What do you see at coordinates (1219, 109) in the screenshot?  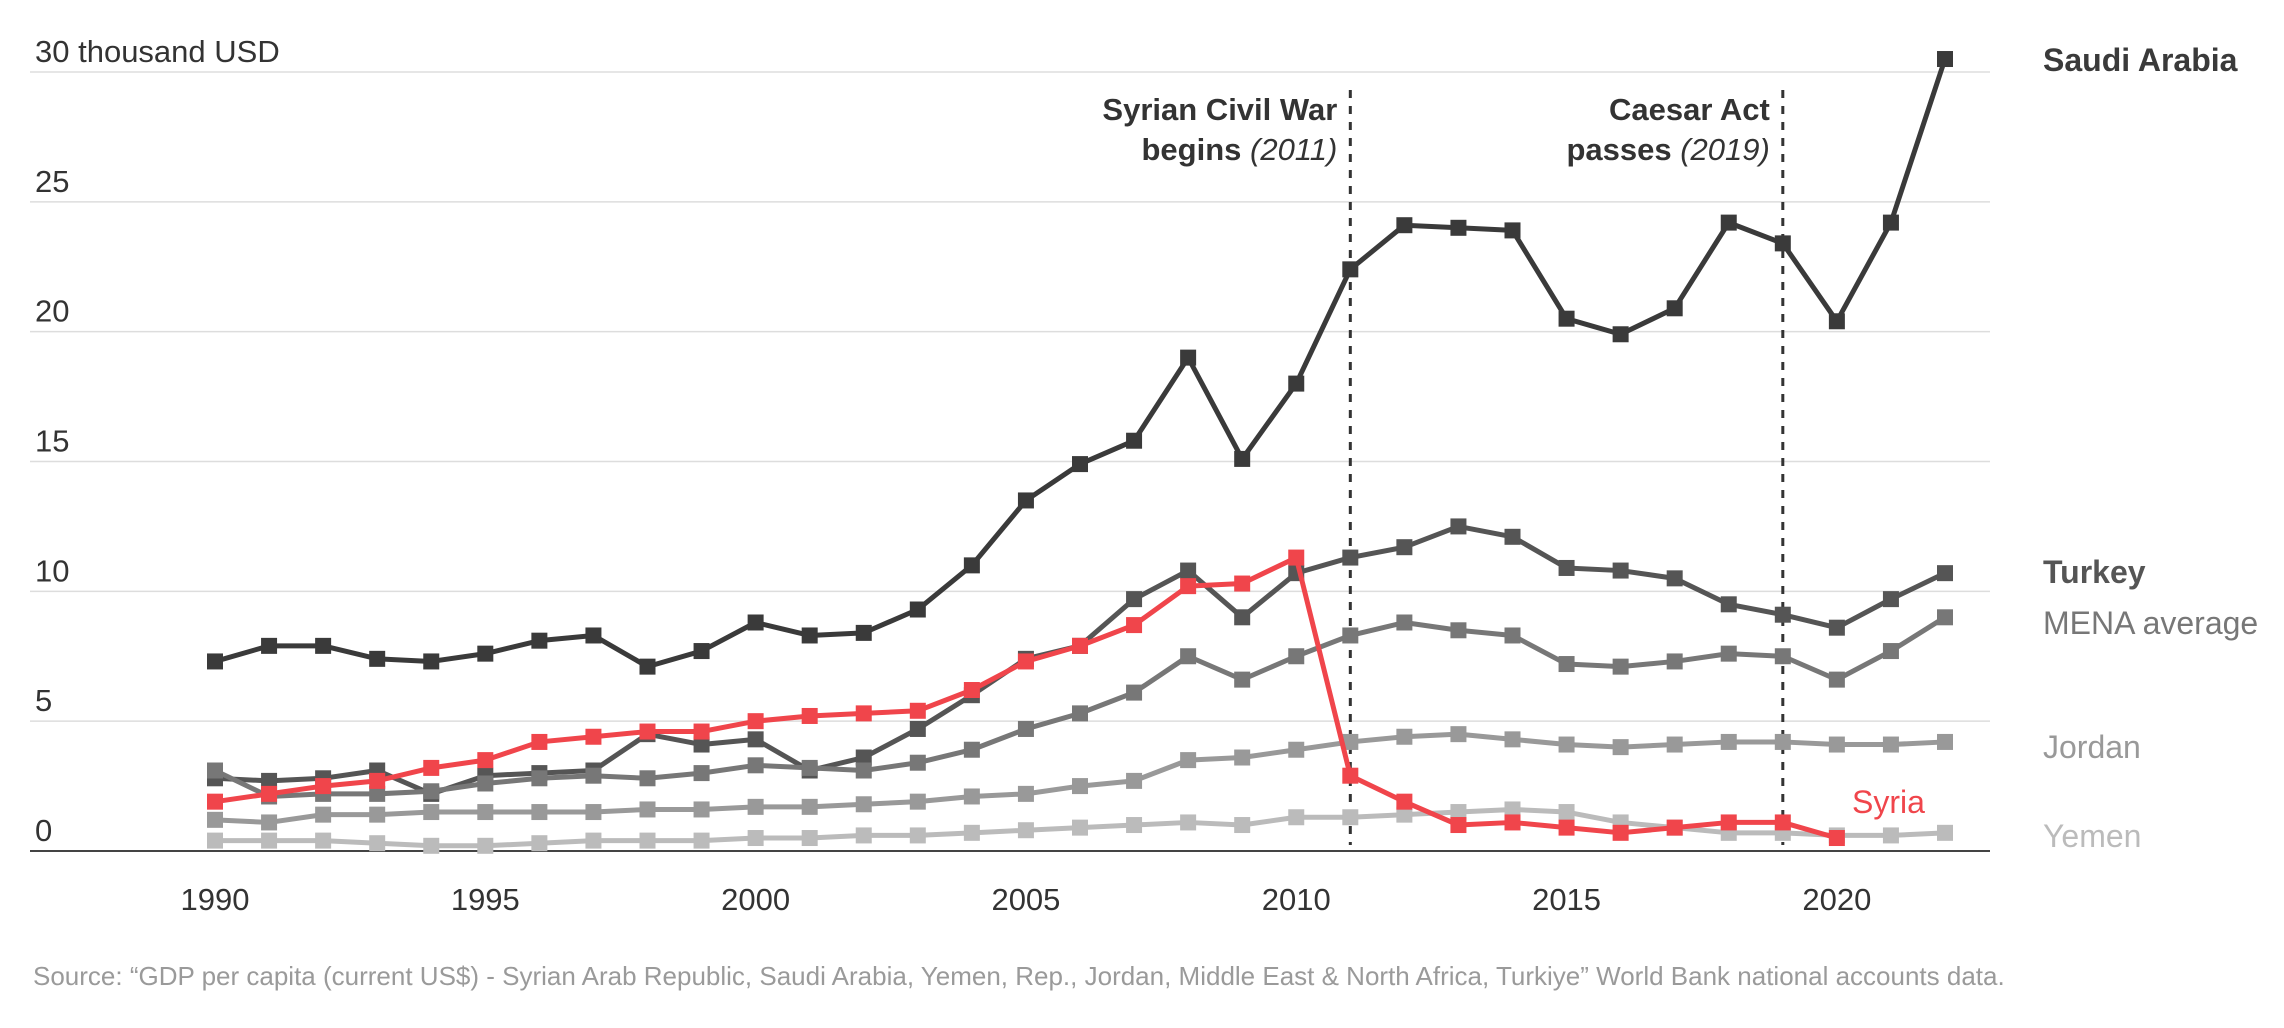 I see `annotation-title: Syrian Civil War` at bounding box center [1219, 109].